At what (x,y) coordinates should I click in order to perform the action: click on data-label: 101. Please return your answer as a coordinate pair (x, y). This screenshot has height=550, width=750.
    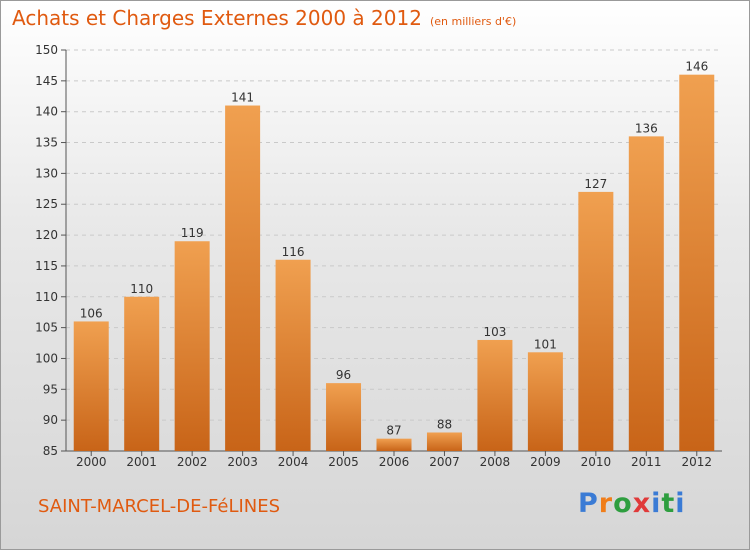
    Looking at the image, I should click on (545, 344).